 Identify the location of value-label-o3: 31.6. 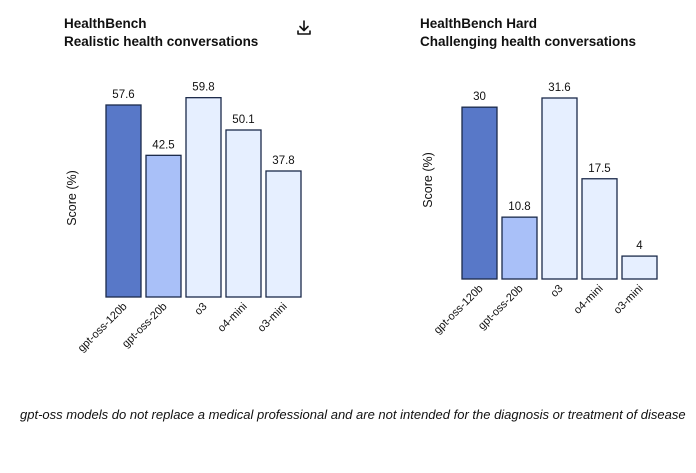
(559, 88).